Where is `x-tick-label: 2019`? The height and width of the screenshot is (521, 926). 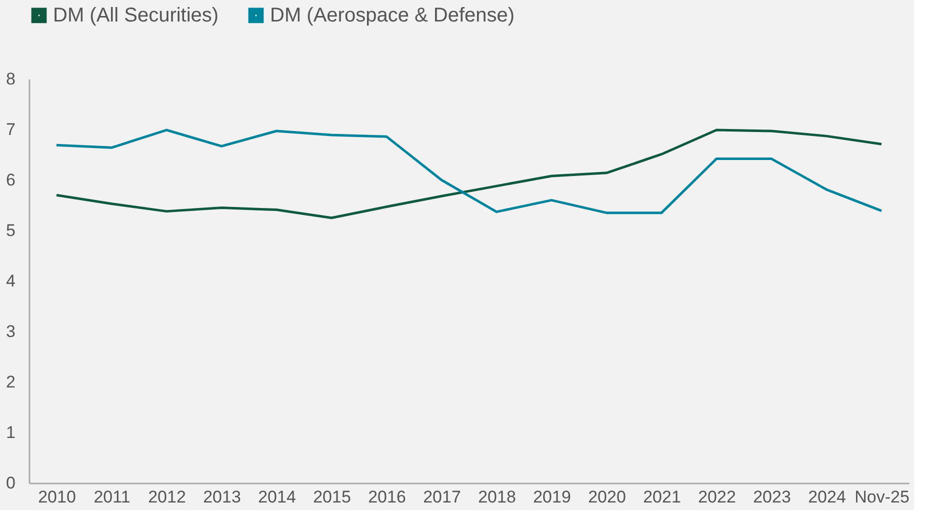
x-tick-label: 2019 is located at coordinates (552, 497).